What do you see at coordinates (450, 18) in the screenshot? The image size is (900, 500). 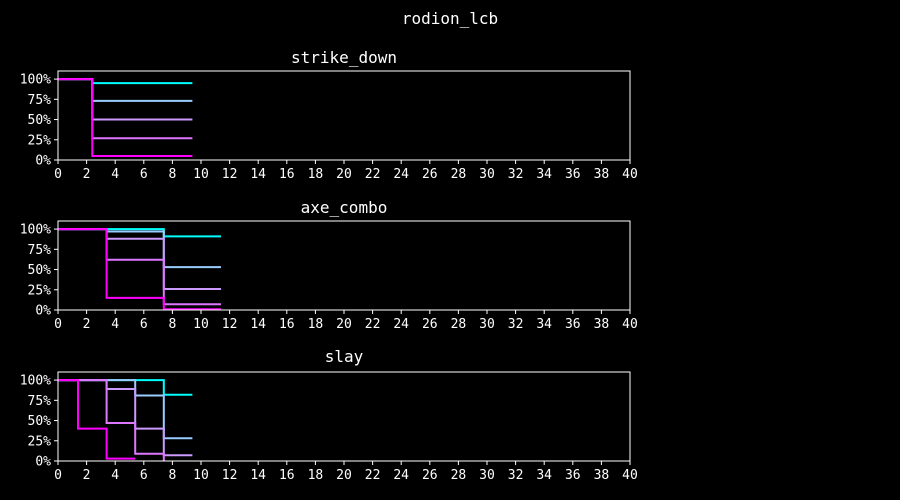 I see `figure-title: rodion_lcb` at bounding box center [450, 18].